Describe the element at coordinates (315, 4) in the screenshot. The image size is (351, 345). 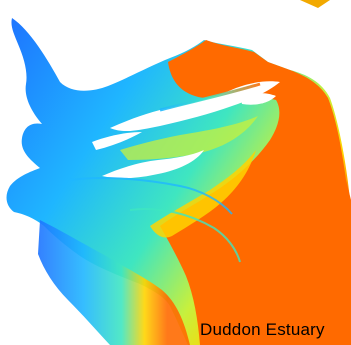
I see `corner-accent` at that location.